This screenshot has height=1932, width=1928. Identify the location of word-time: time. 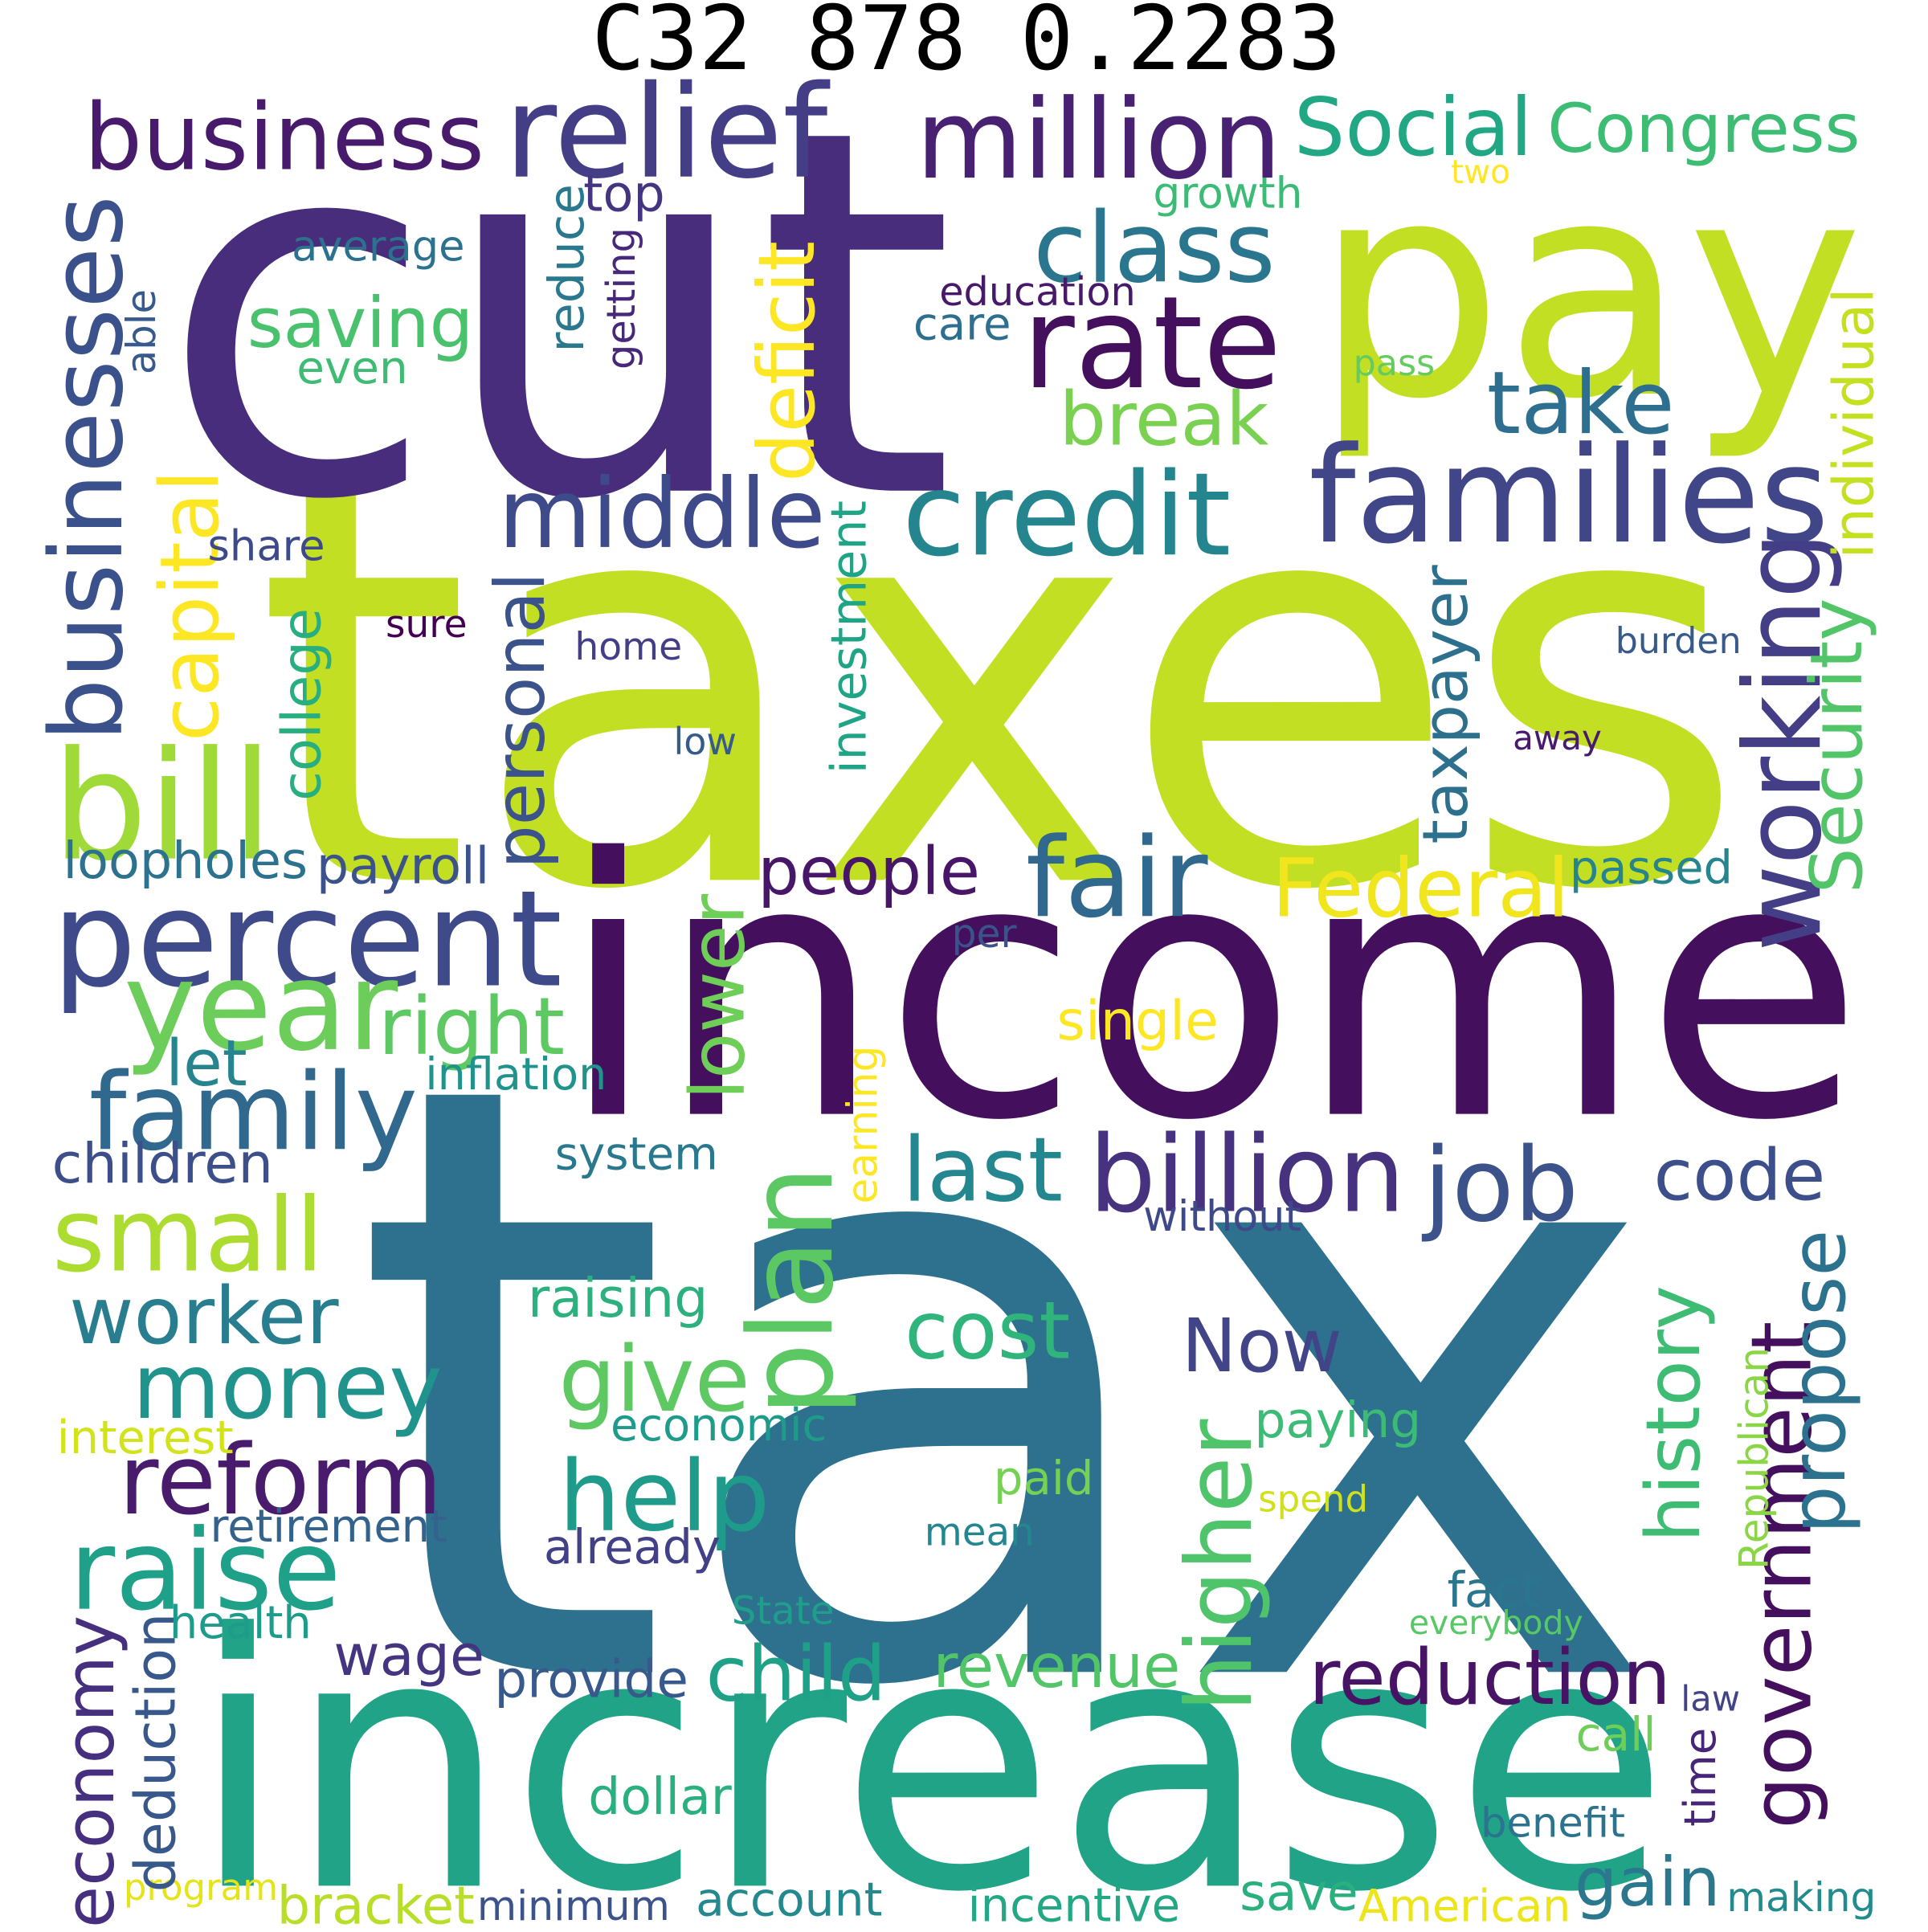
(1700, 1778).